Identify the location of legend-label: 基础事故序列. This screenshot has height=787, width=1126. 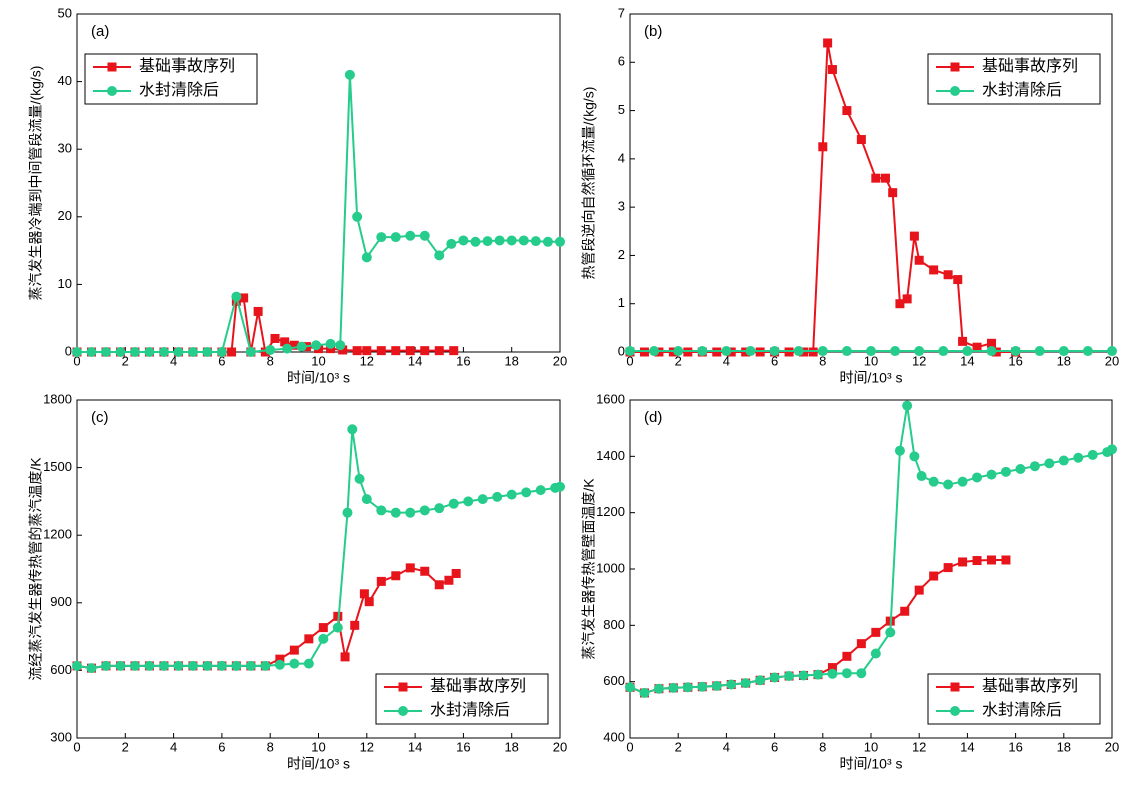
(187, 66).